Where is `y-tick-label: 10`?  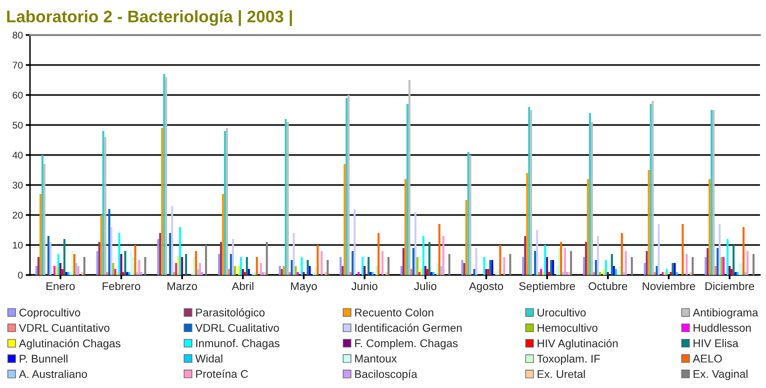 y-tick-label: 10 is located at coordinates (17, 245).